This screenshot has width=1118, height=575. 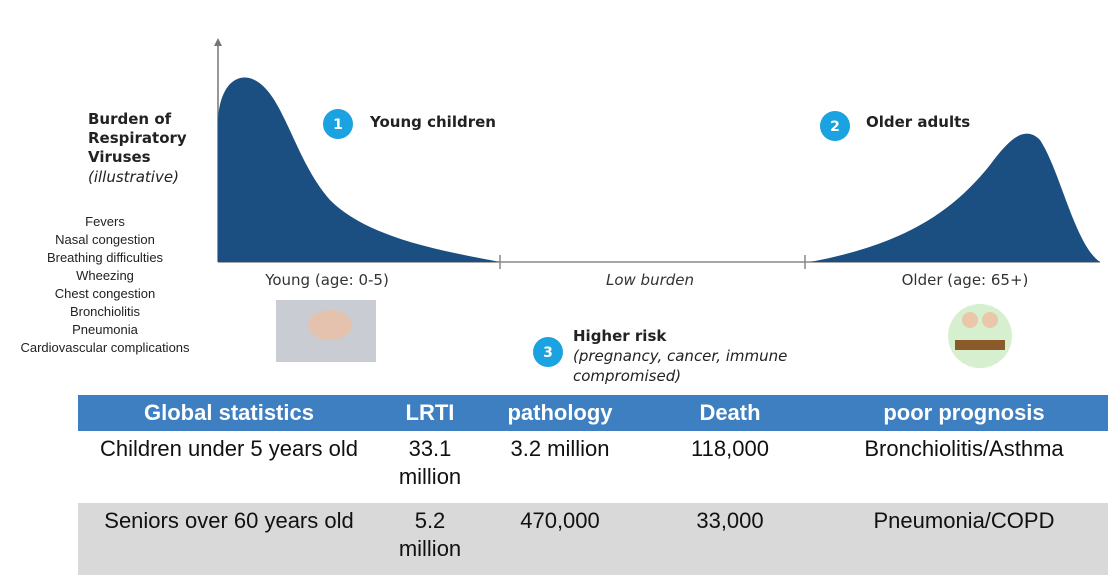 What do you see at coordinates (430, 539) in the screenshot?
I see `table-cell: 5.2 million` at bounding box center [430, 539].